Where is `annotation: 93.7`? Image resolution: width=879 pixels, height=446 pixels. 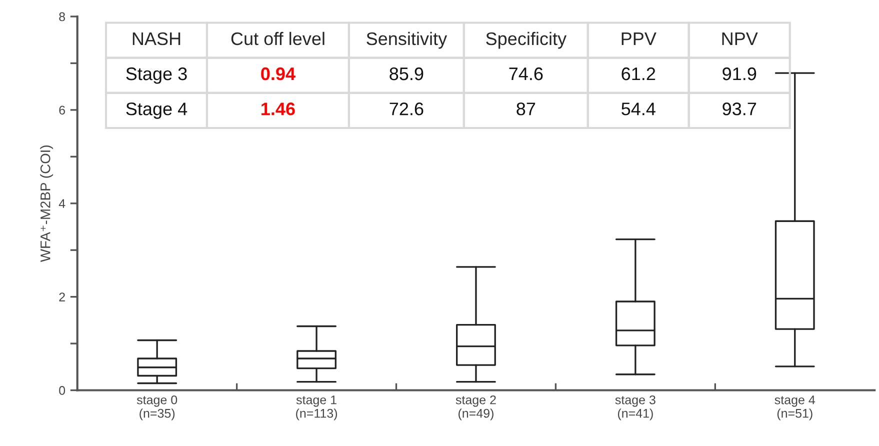 annotation: 93.7 is located at coordinates (739, 109).